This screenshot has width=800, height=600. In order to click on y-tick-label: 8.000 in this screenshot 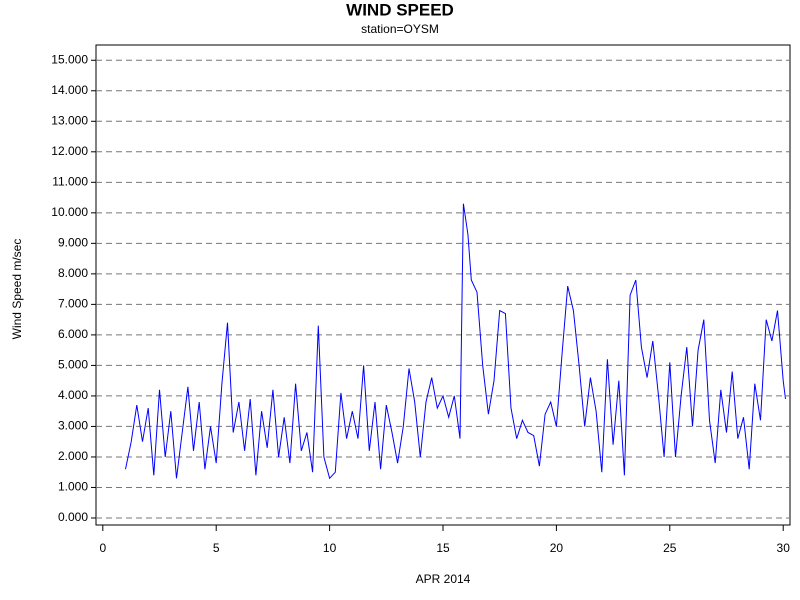, I will do `click(73, 273)`.